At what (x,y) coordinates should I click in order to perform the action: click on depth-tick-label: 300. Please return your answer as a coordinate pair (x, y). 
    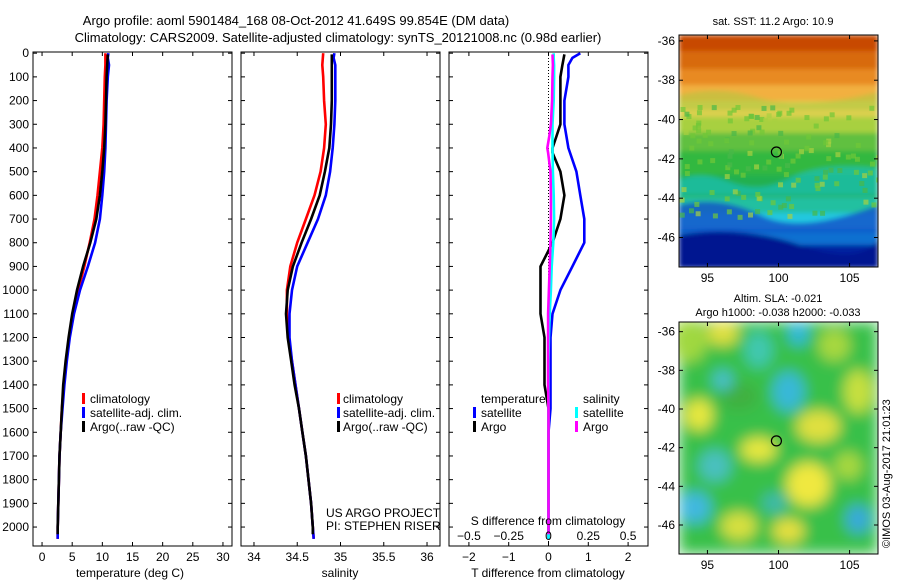
    Looking at the image, I should click on (19, 124).